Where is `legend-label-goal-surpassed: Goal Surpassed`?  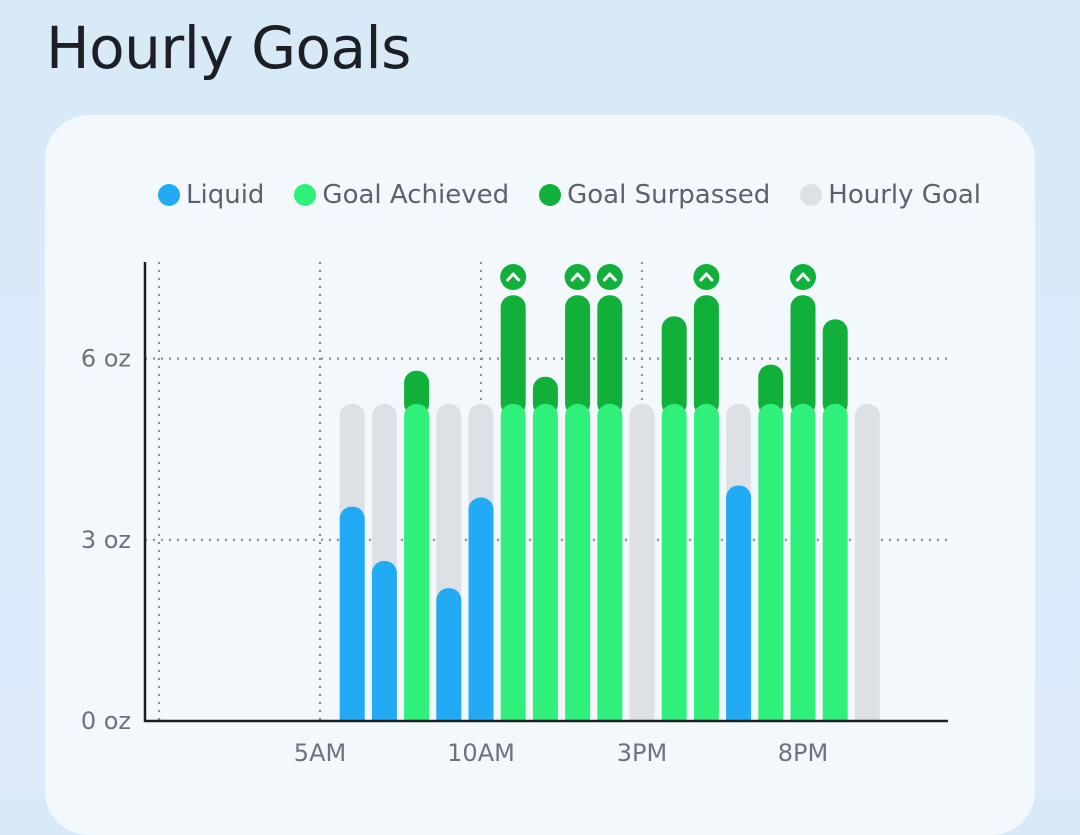 legend-label-goal-surpassed: Goal Surpassed is located at coordinates (669, 195).